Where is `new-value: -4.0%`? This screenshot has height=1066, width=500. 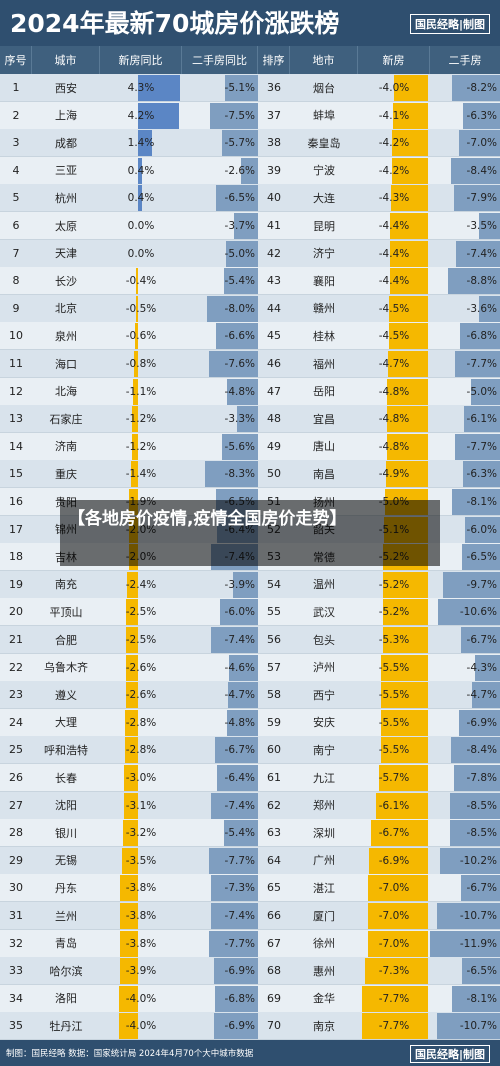
new-value: -4.0% is located at coordinates (394, 88).